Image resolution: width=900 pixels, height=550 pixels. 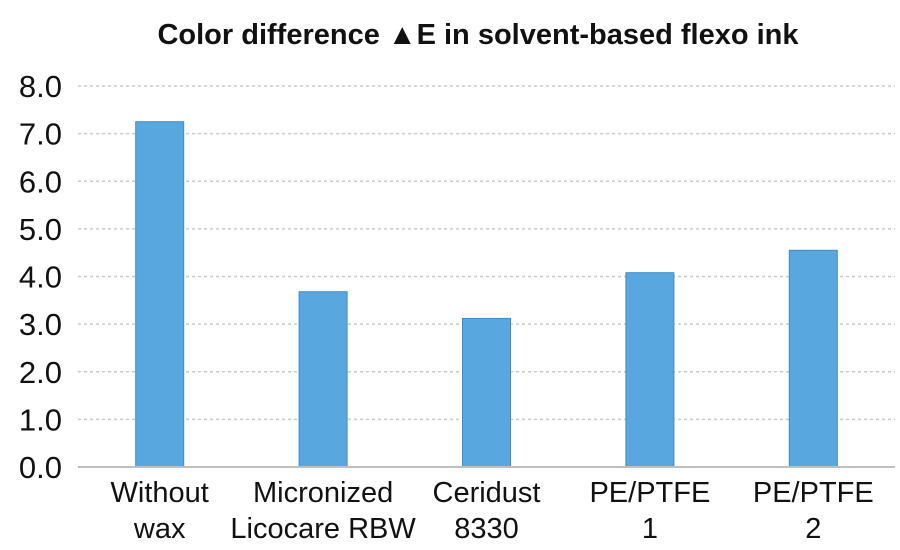 What do you see at coordinates (40, 324) in the screenshot?
I see `y-tick-label: 3.0` at bounding box center [40, 324].